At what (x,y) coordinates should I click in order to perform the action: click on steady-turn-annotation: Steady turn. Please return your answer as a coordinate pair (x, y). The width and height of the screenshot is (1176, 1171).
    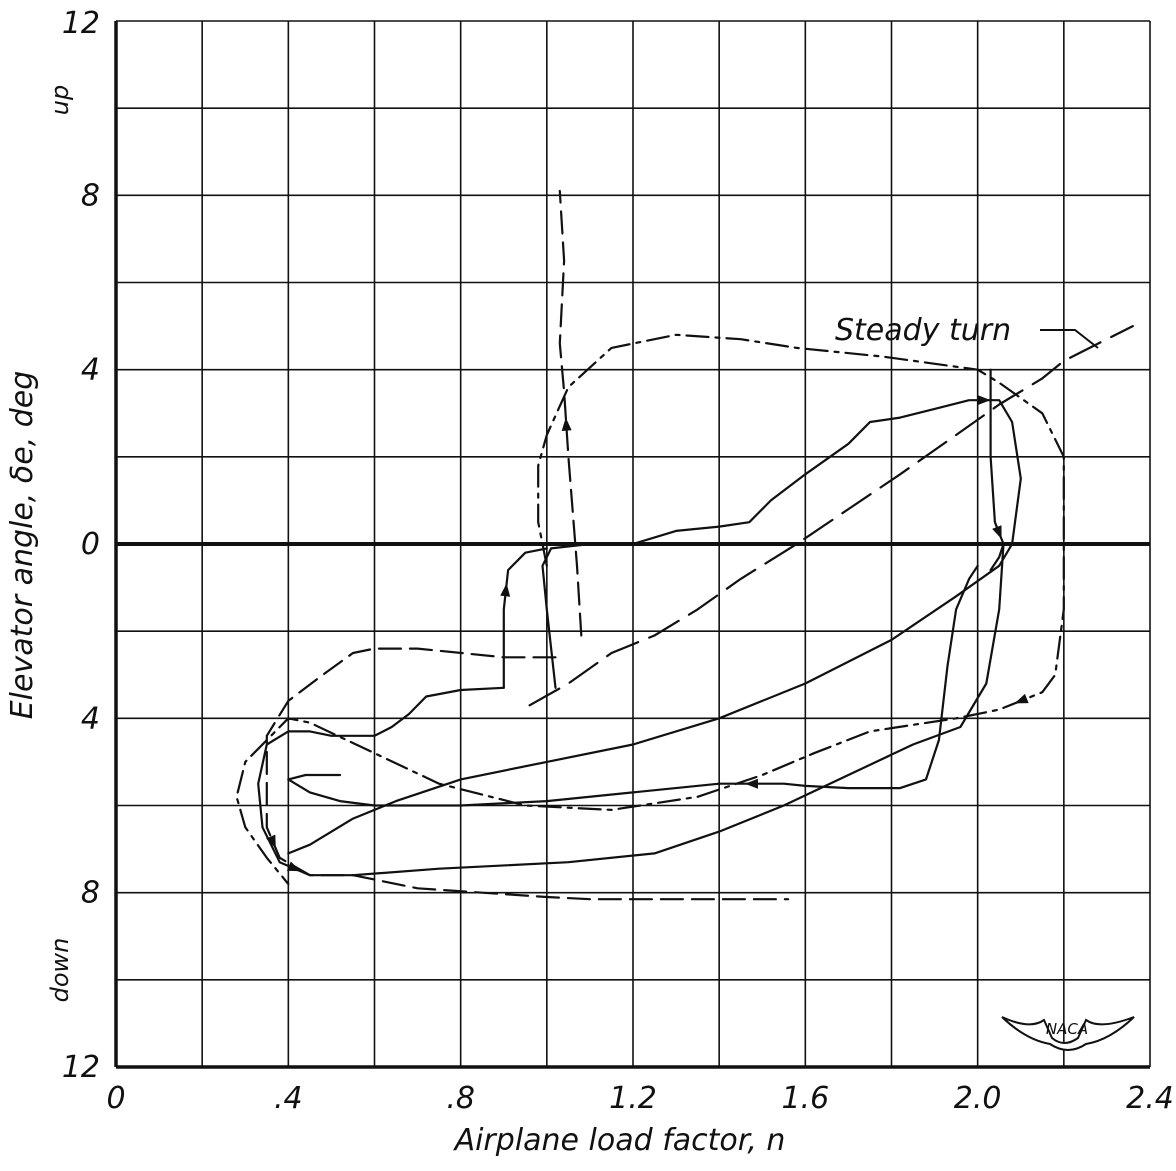
    Looking at the image, I should click on (923, 330).